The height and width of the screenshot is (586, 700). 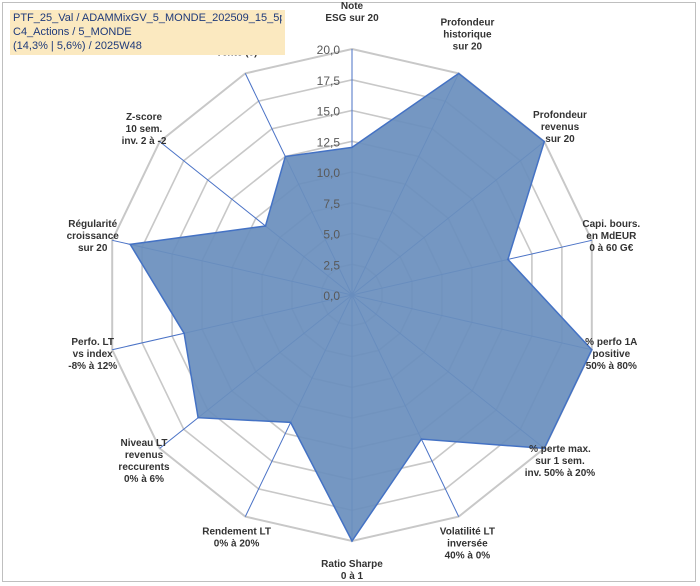 I want to click on tick-label: 17,5, so click(x=329, y=81).